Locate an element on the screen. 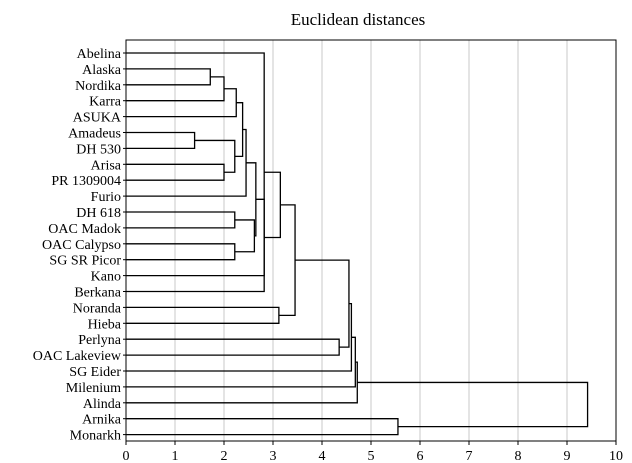 The image size is (632, 463). leaf-label: Alinda is located at coordinates (102, 404).